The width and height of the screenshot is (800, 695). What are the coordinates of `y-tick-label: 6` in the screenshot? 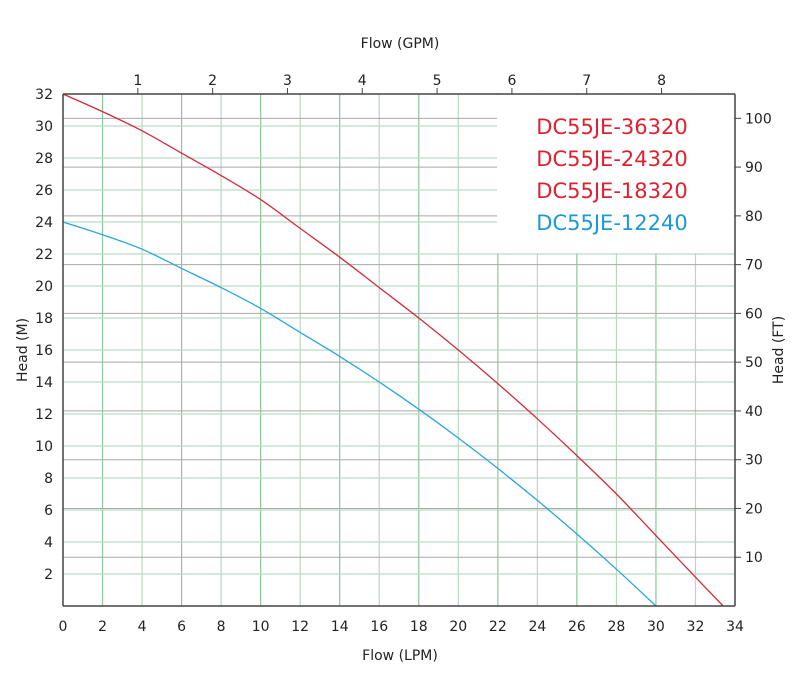 It's located at (48, 511).